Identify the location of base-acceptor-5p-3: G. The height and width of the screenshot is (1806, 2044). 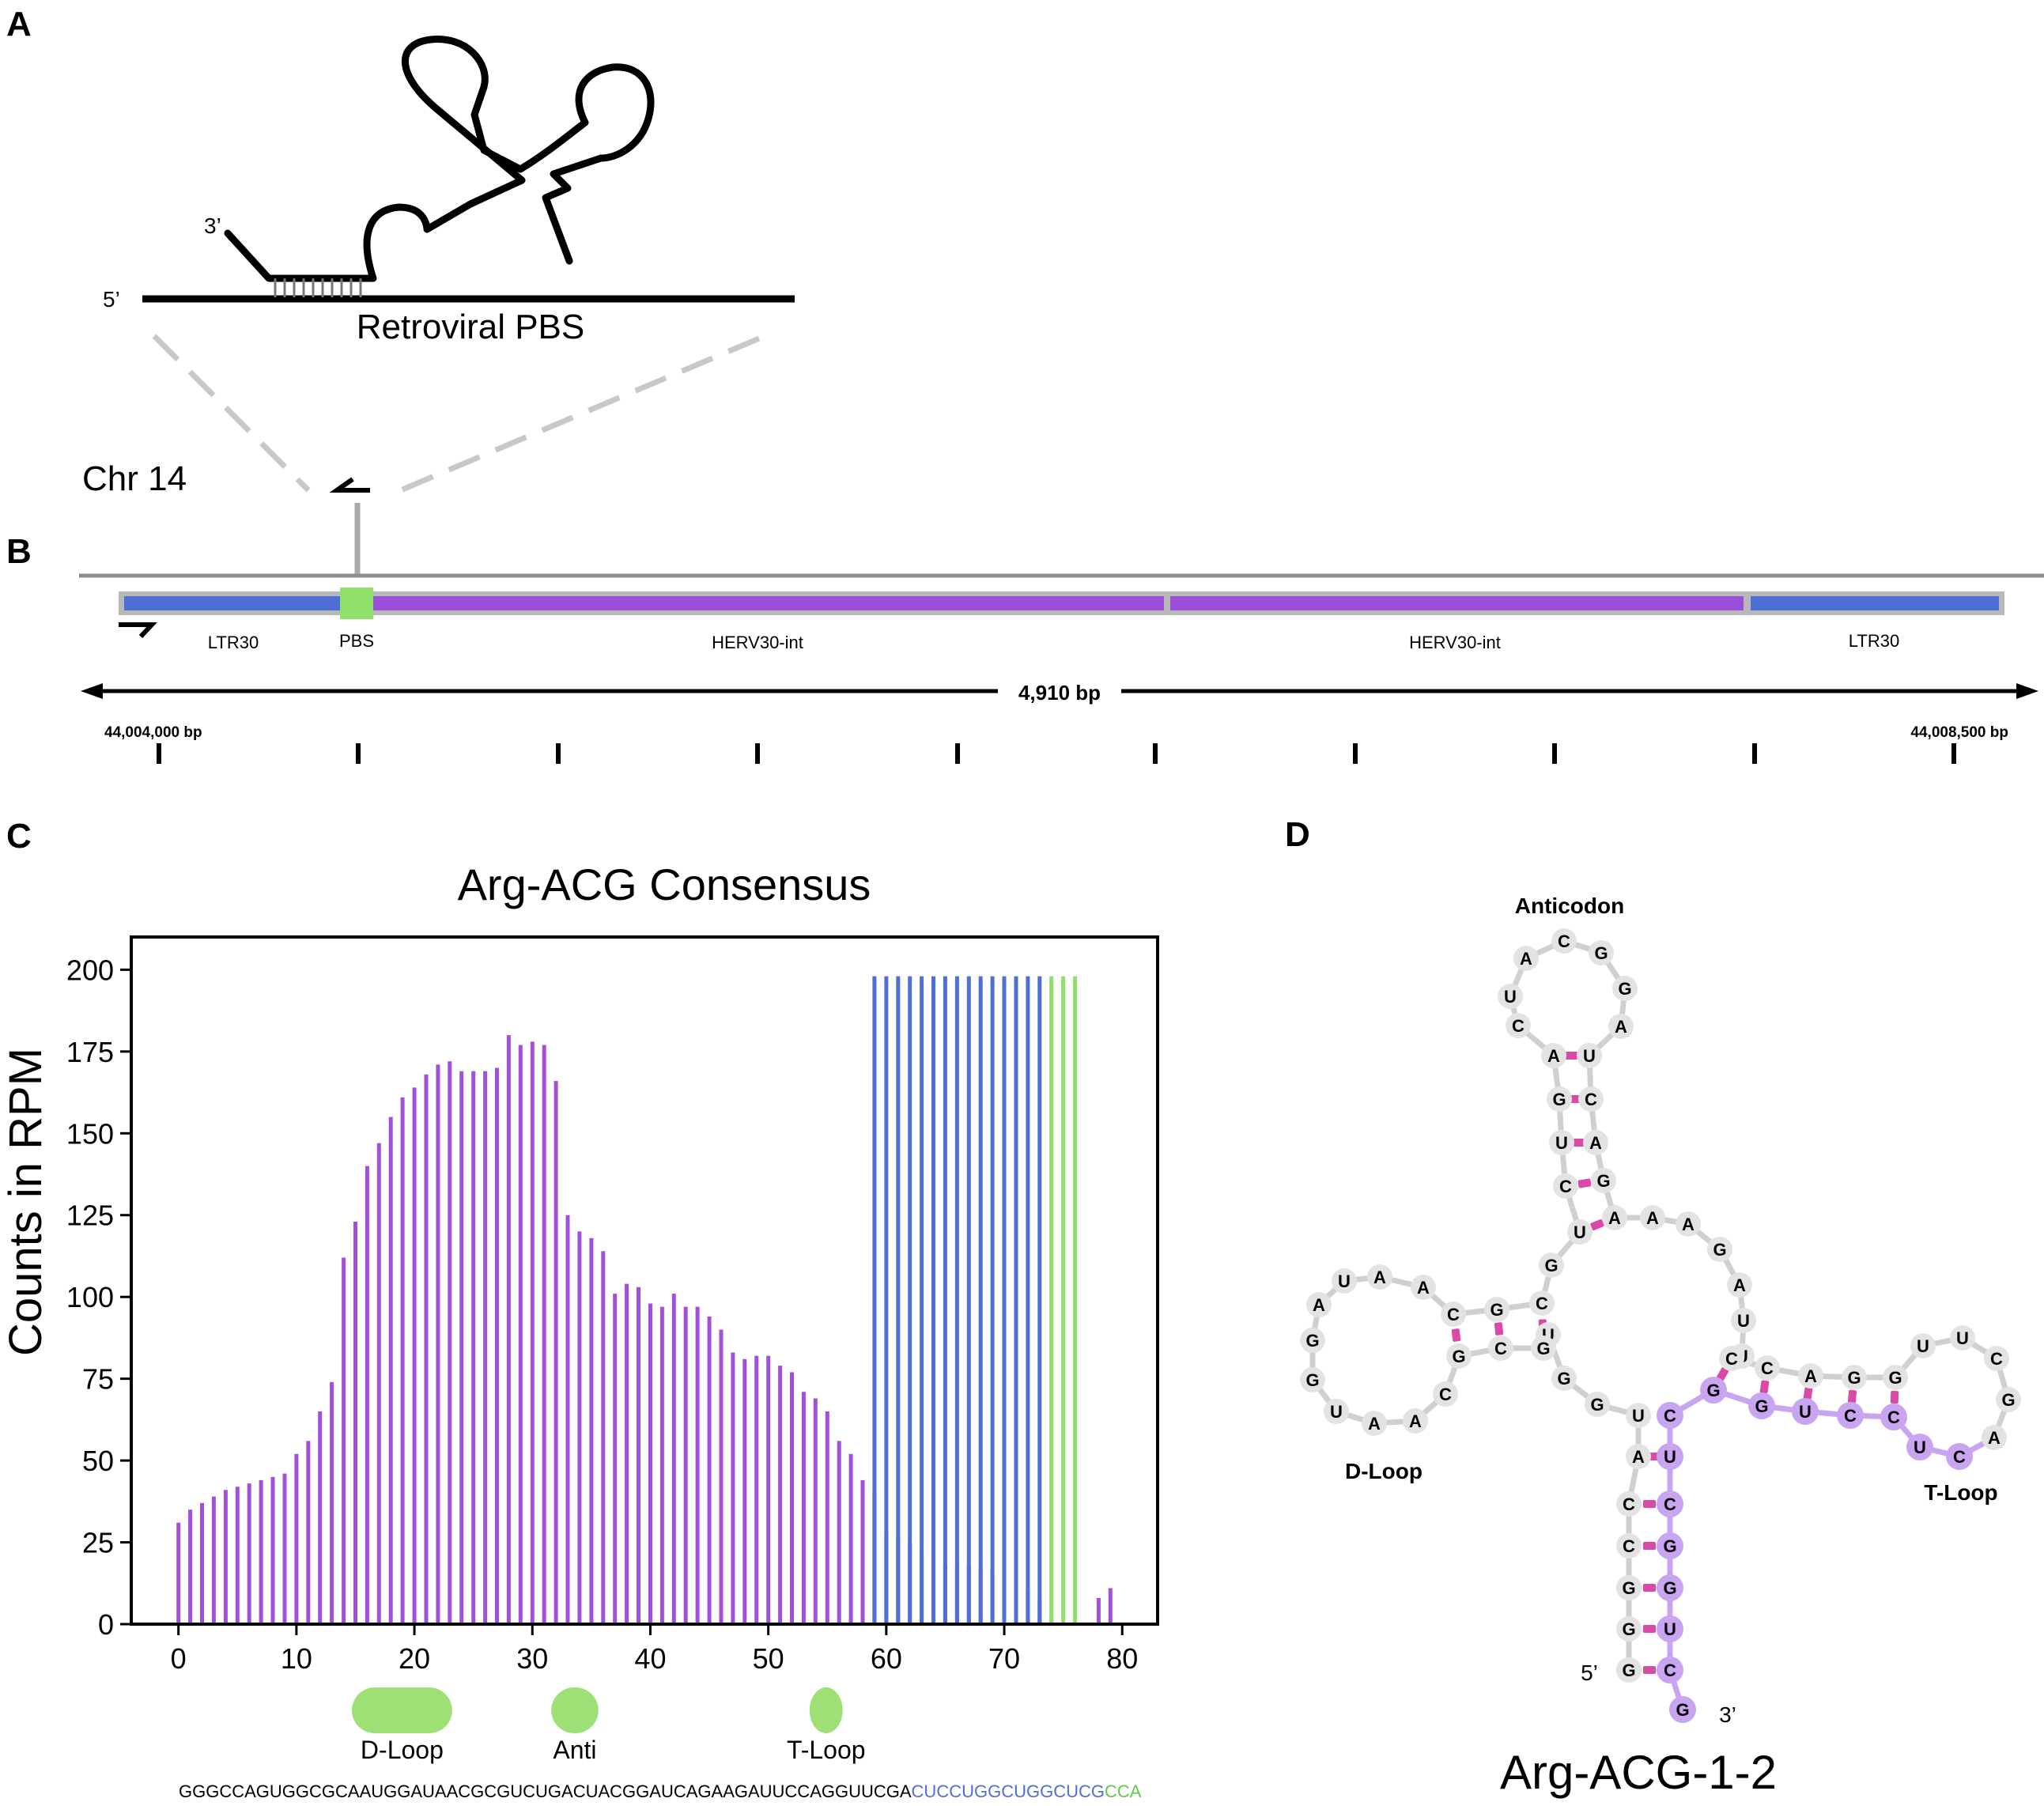
(1629, 1587).